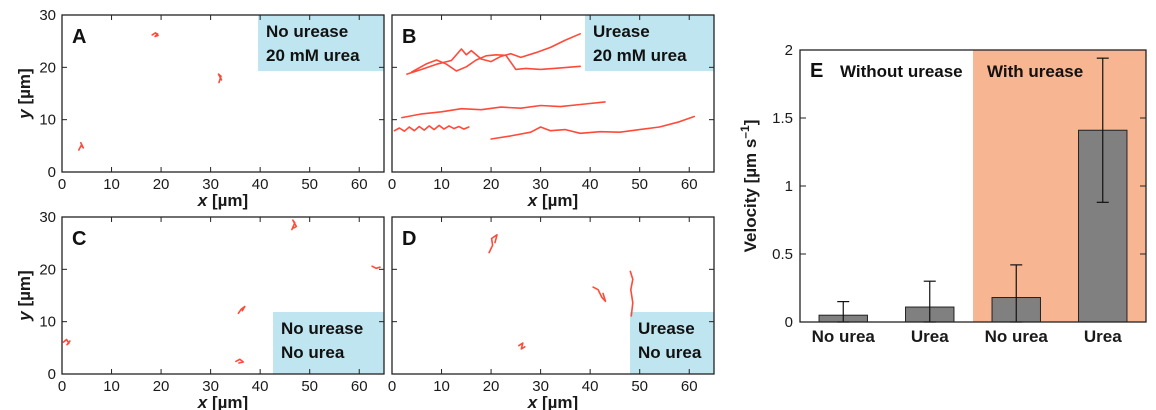 Image resolution: width=1156 pixels, height=410 pixels. I want to click on y-axis-label-unit: [µm], so click(24, 88).